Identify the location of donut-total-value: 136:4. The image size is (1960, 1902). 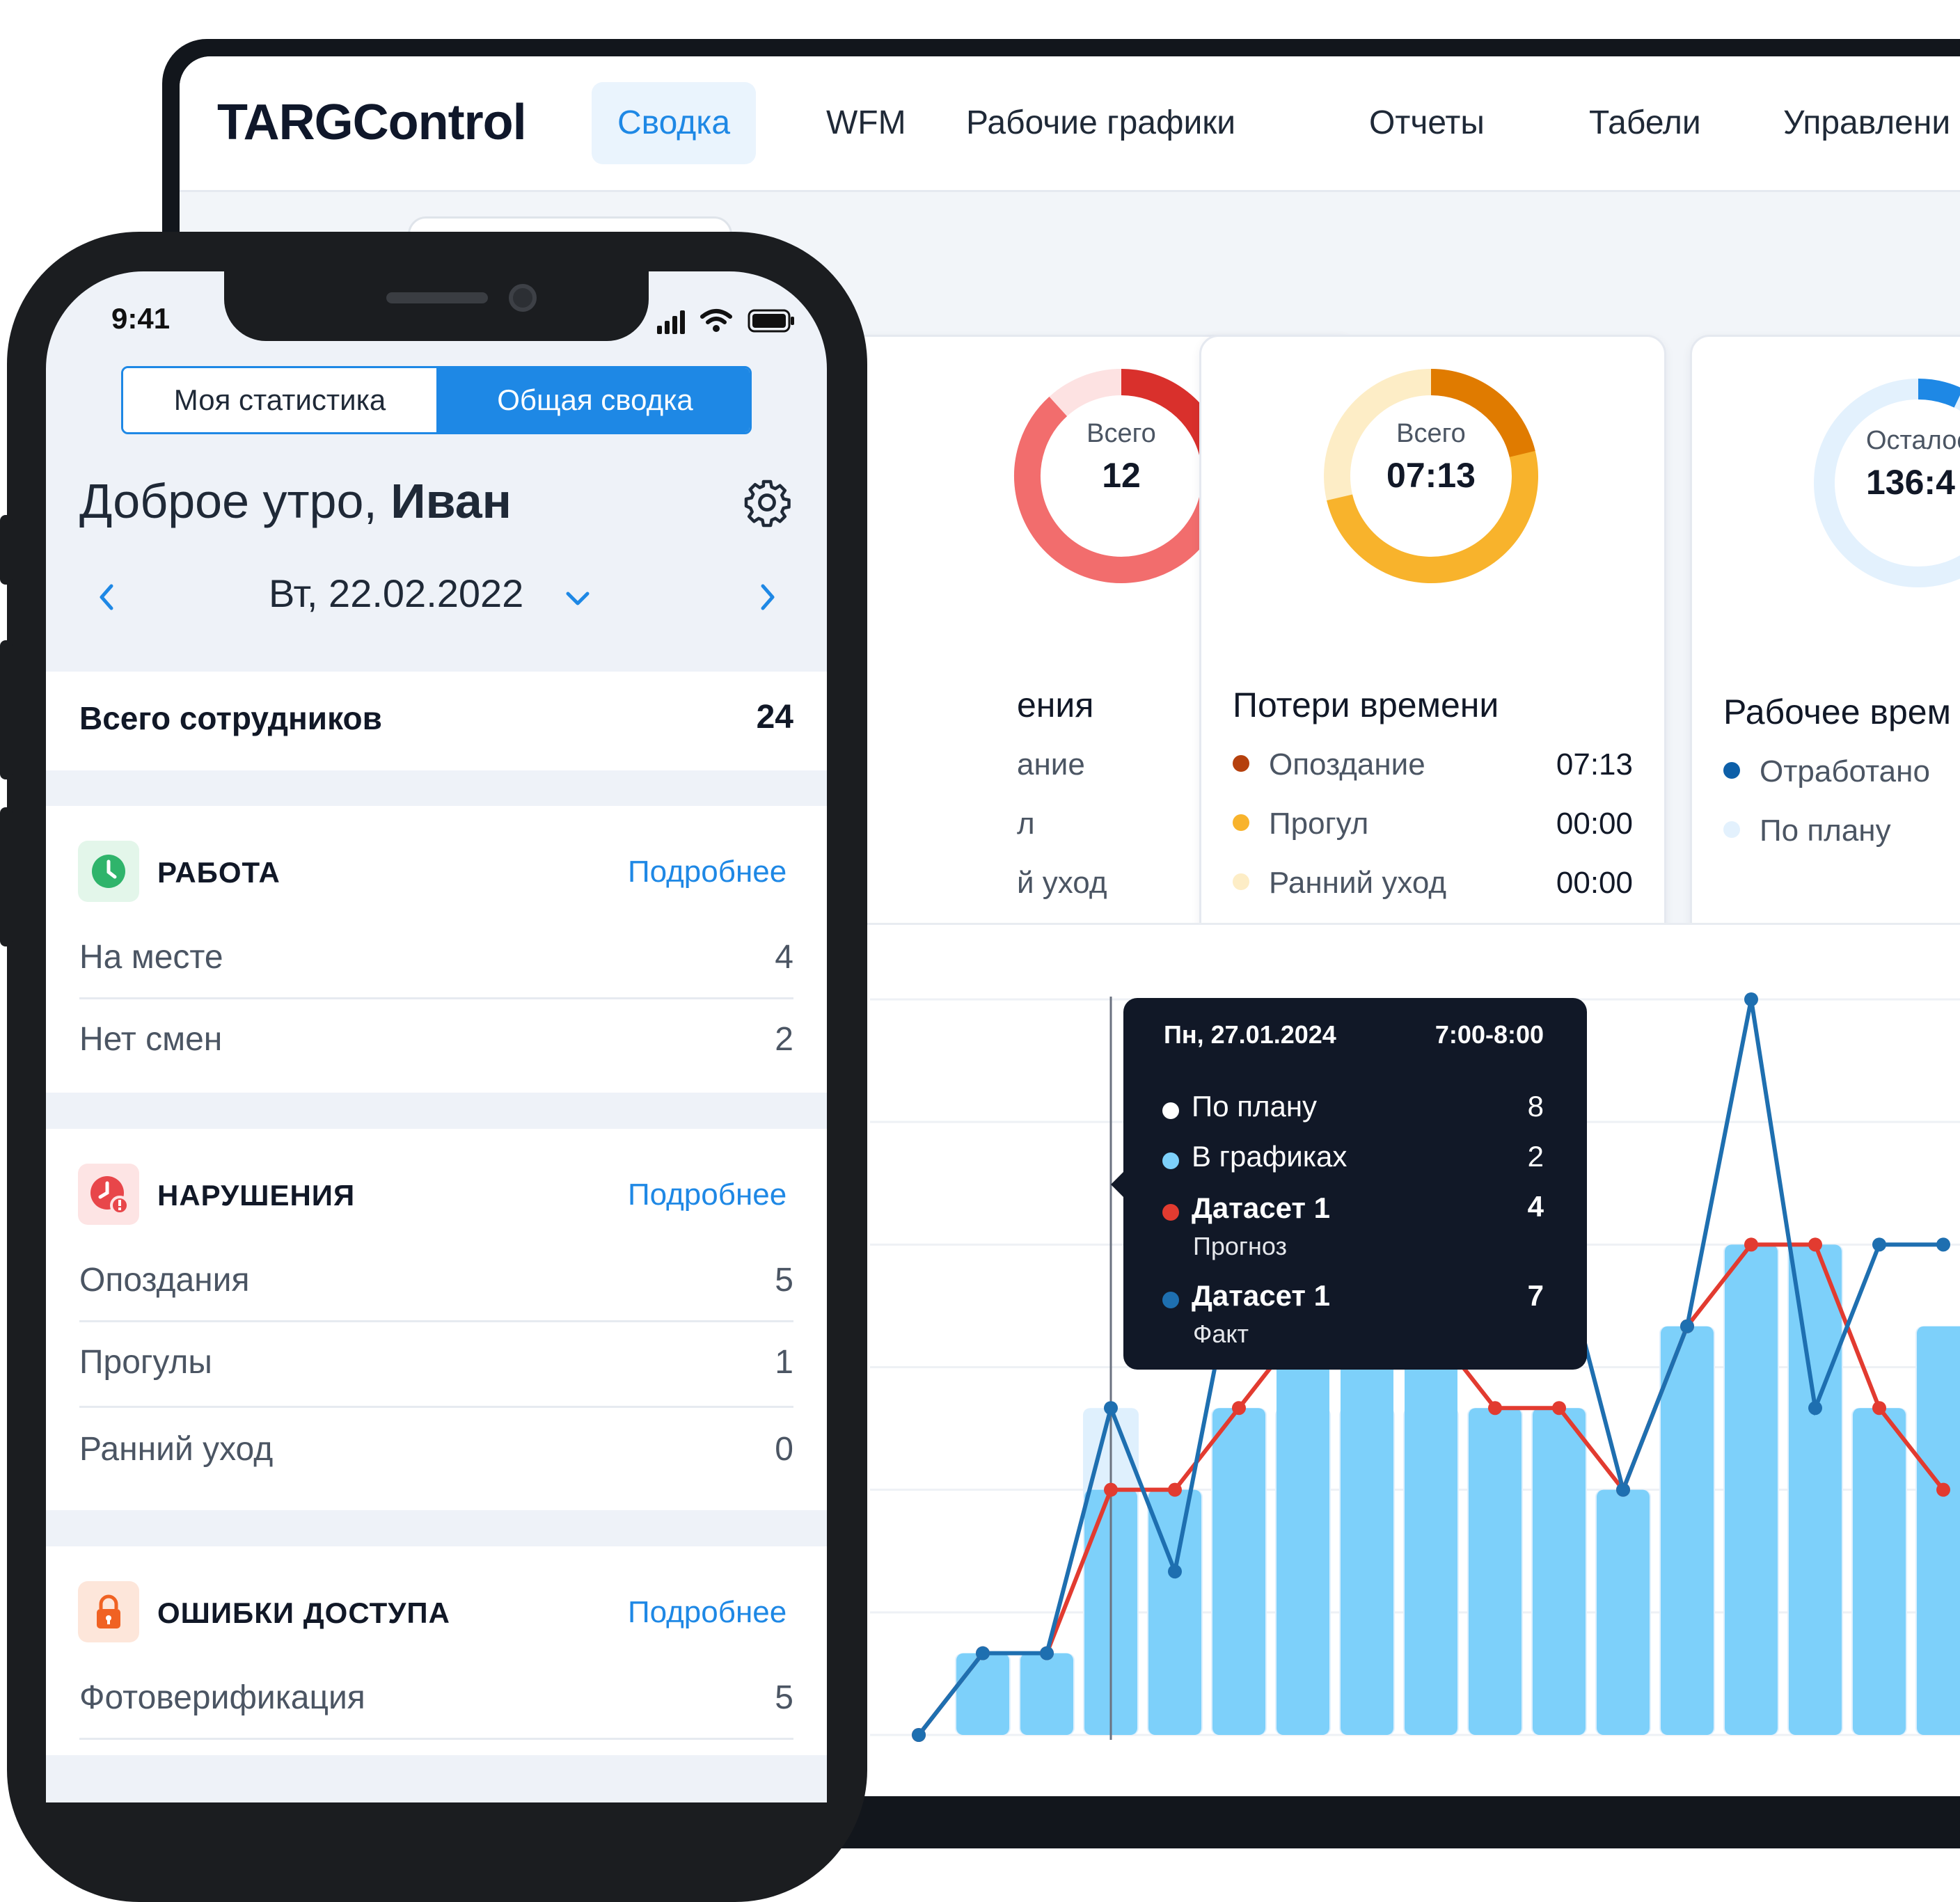
(1910, 482).